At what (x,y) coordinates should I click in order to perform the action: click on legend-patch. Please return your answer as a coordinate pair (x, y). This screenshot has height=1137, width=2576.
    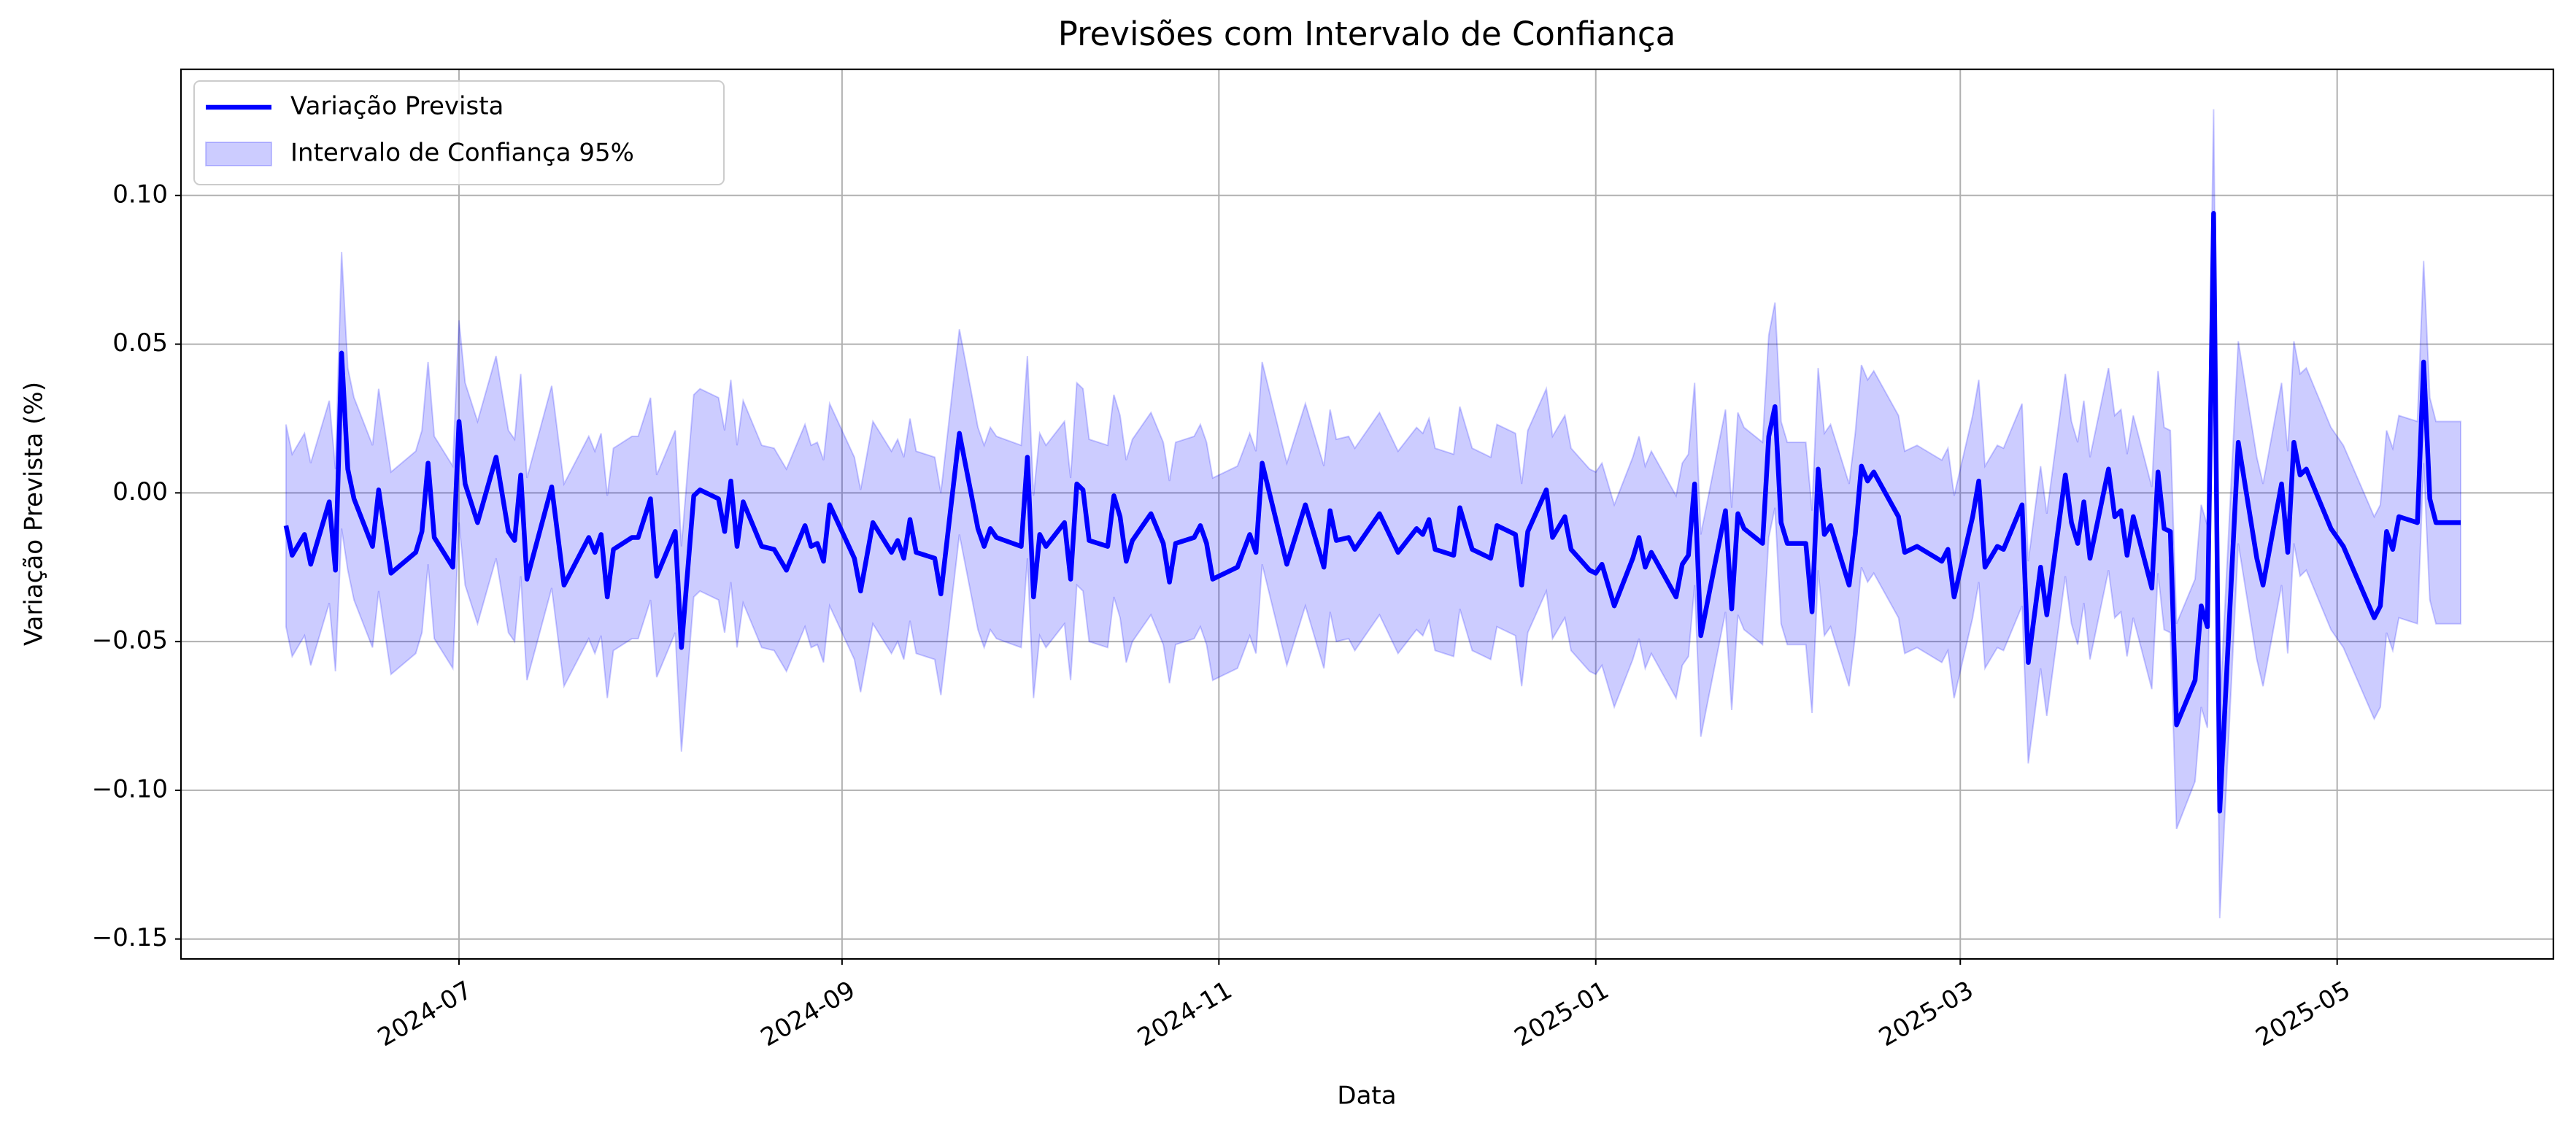
    Looking at the image, I should click on (238, 154).